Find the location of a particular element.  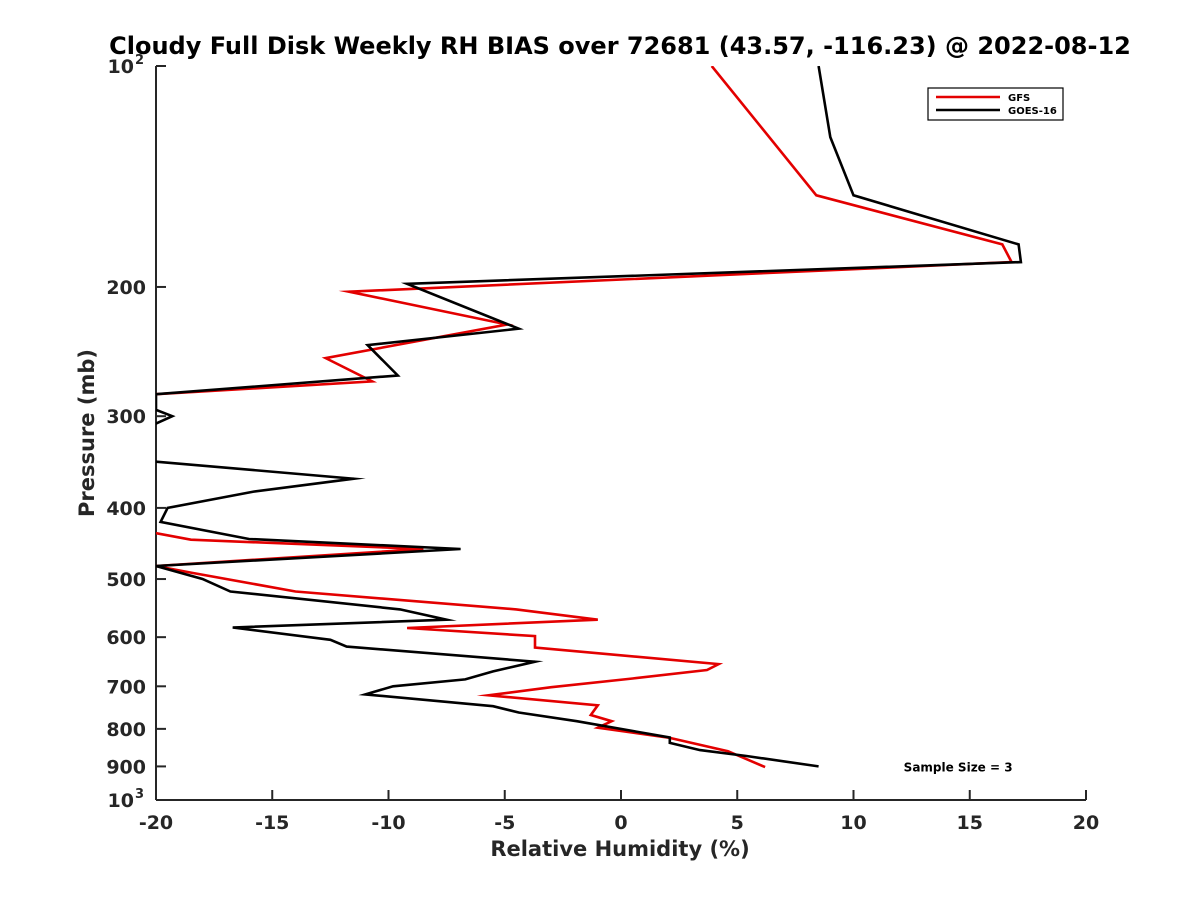

y-tick-exponent: 3 is located at coordinates (139, 794).